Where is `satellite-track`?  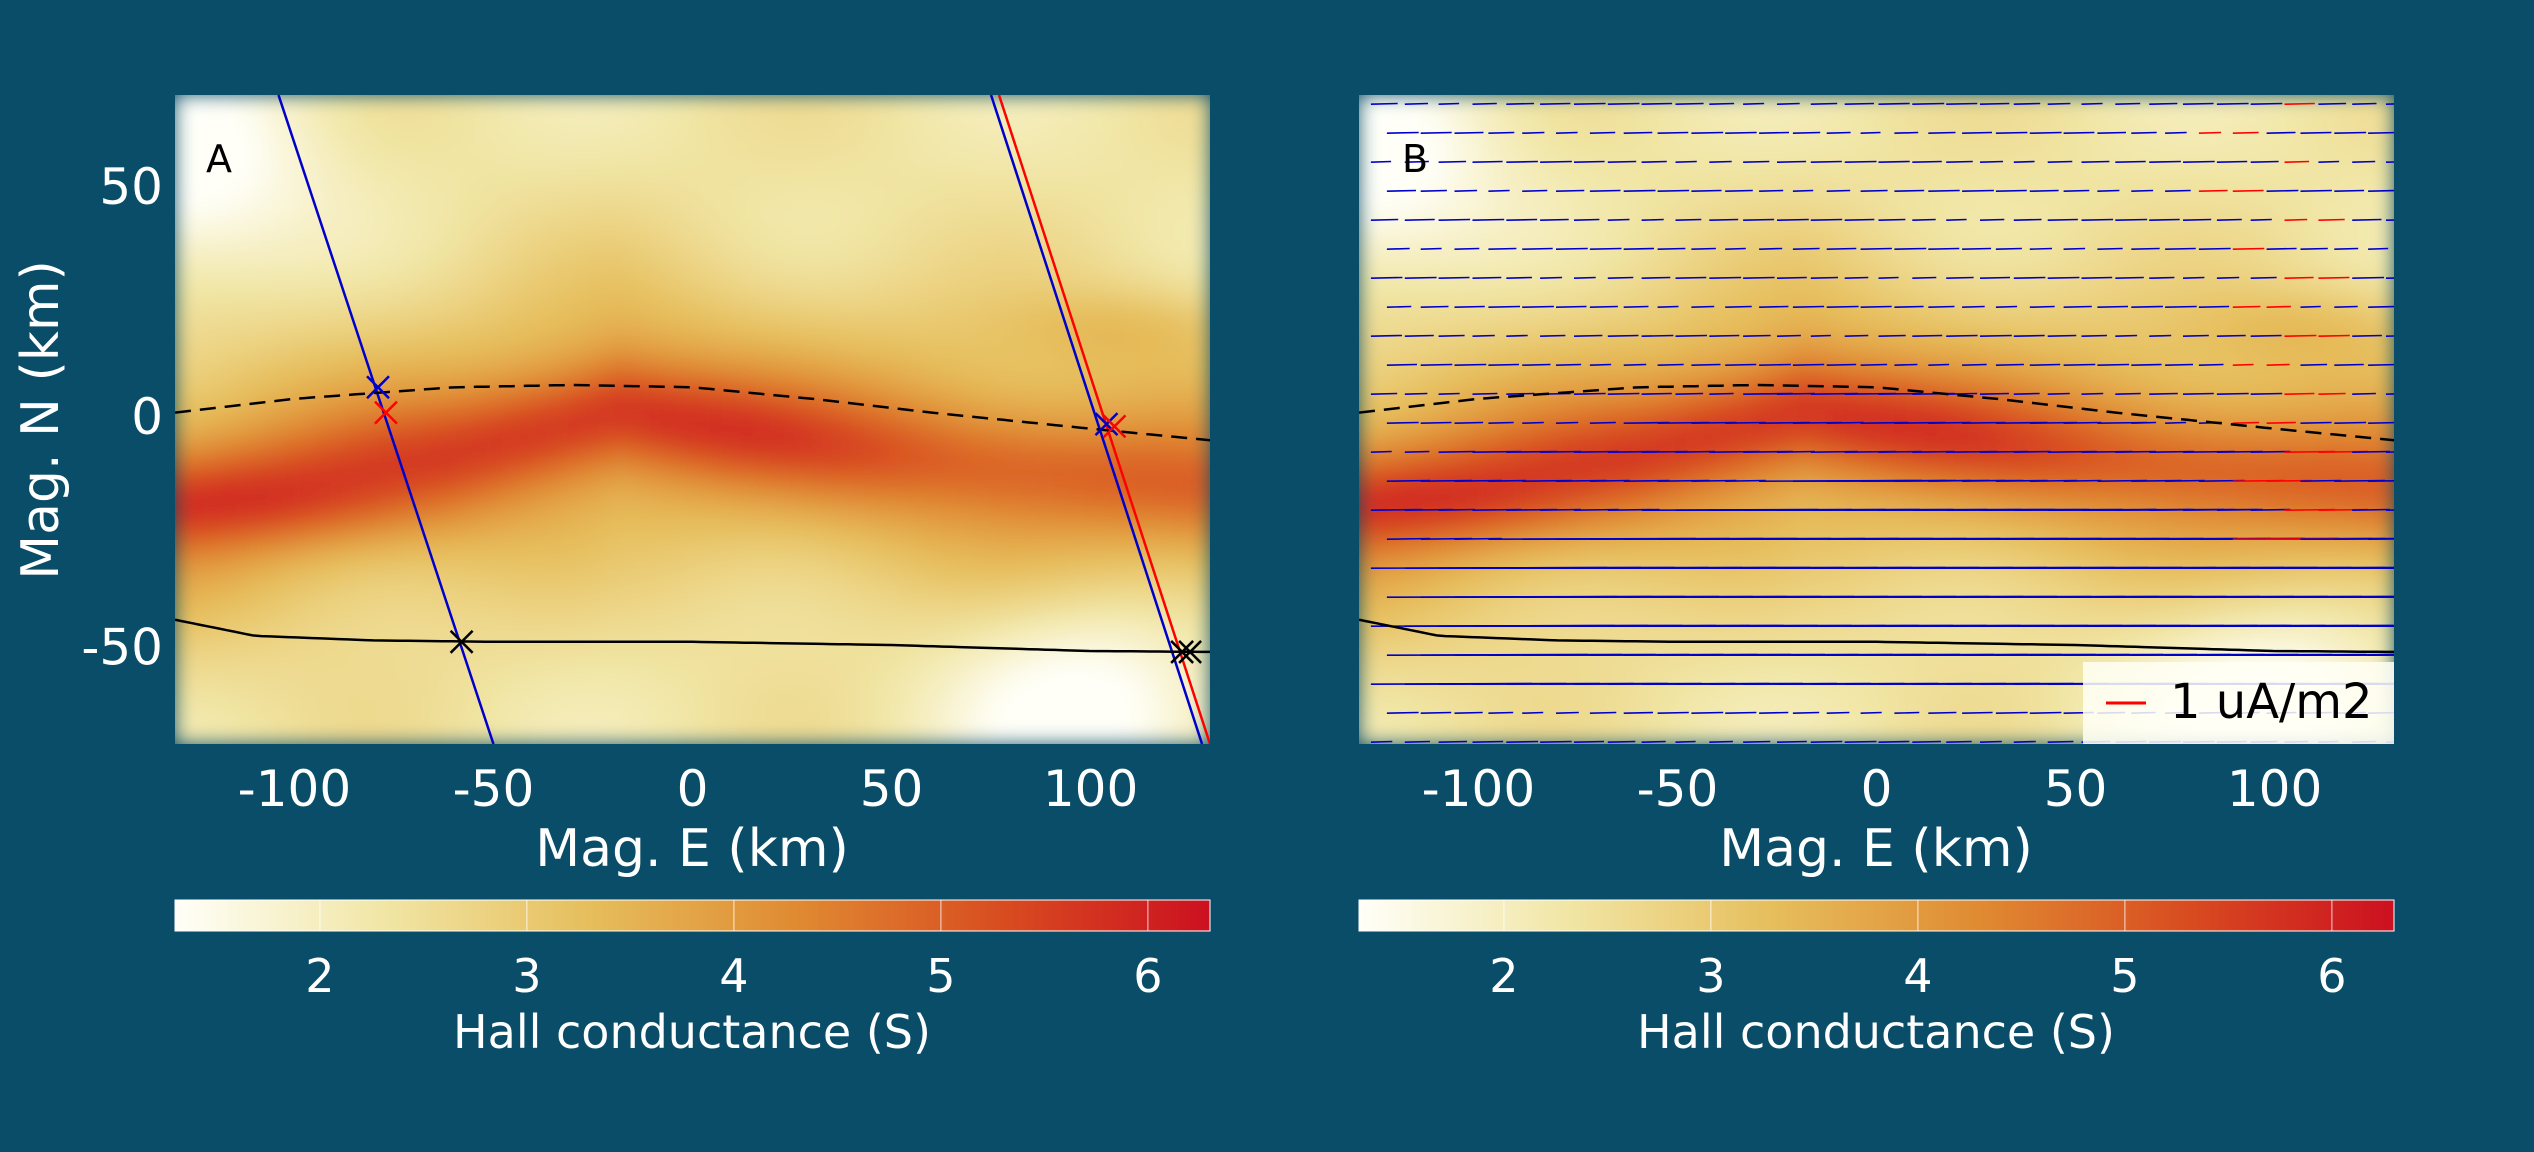
satellite-track is located at coordinates (1103, 419).